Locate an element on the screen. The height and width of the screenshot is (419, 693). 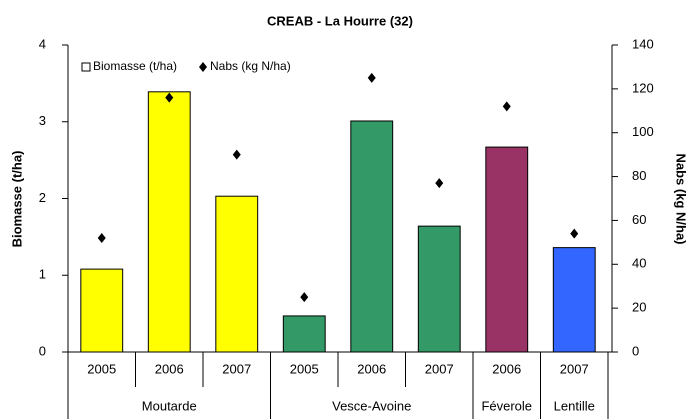
chart-title: CREAB - La Hourre (32) is located at coordinates (340, 20).